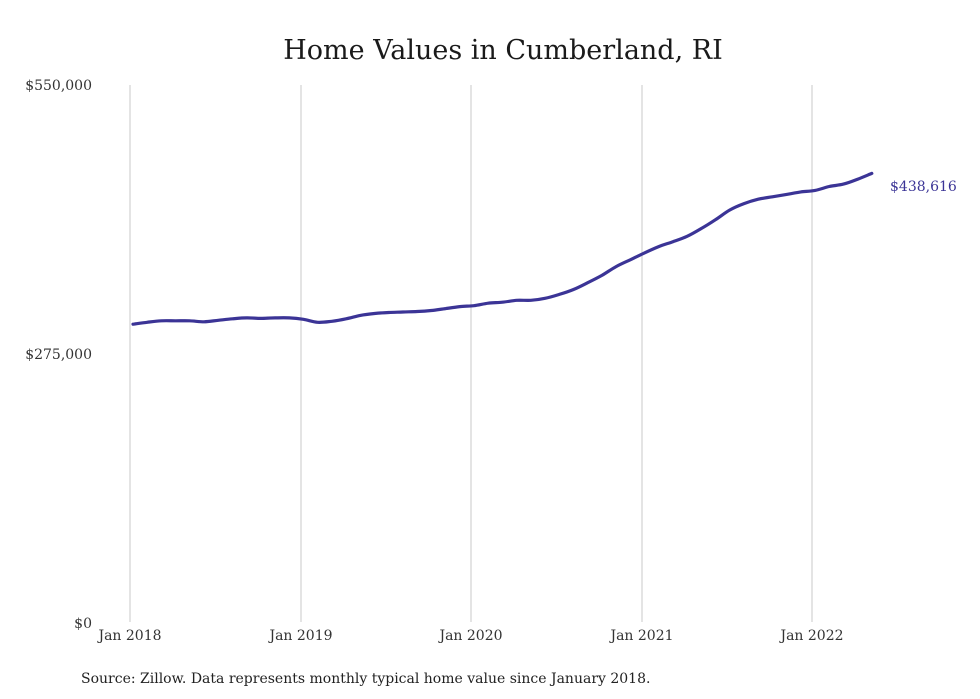 The width and height of the screenshot is (980, 699). Describe the element at coordinates (469, 636) in the screenshot. I see `x-tick-label-2020: Jan 2020` at that location.